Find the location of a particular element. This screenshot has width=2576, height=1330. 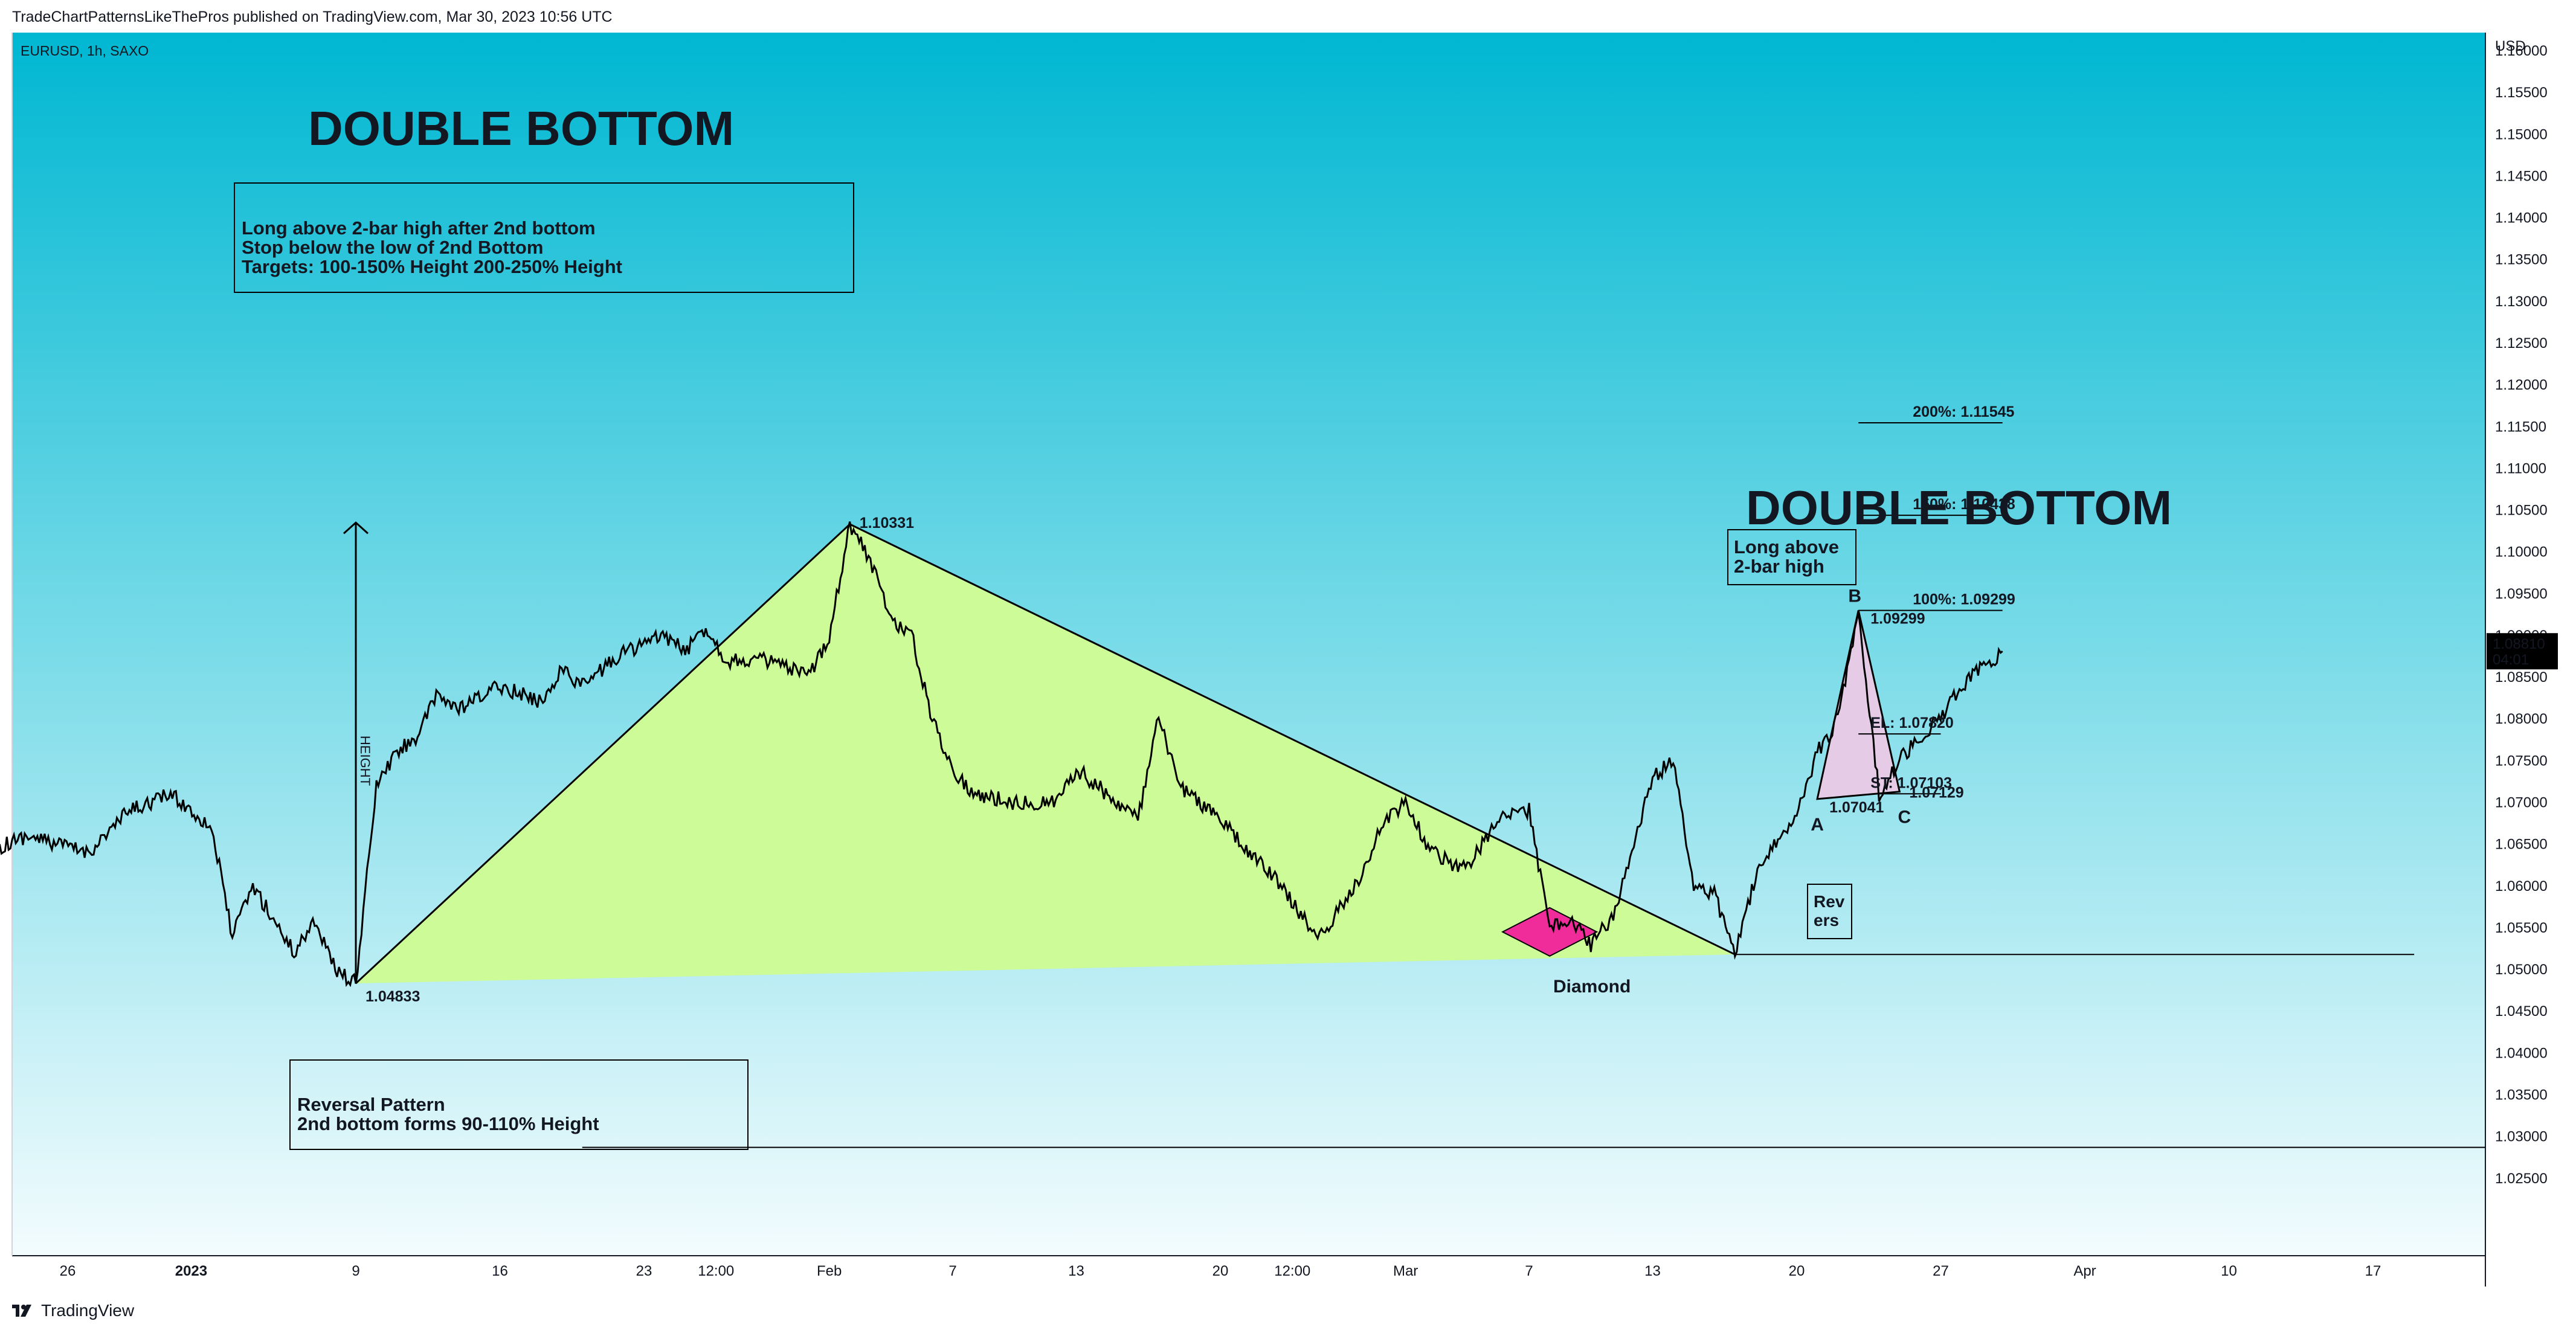

y-tick-label: 1.11000 is located at coordinates (2521, 468).